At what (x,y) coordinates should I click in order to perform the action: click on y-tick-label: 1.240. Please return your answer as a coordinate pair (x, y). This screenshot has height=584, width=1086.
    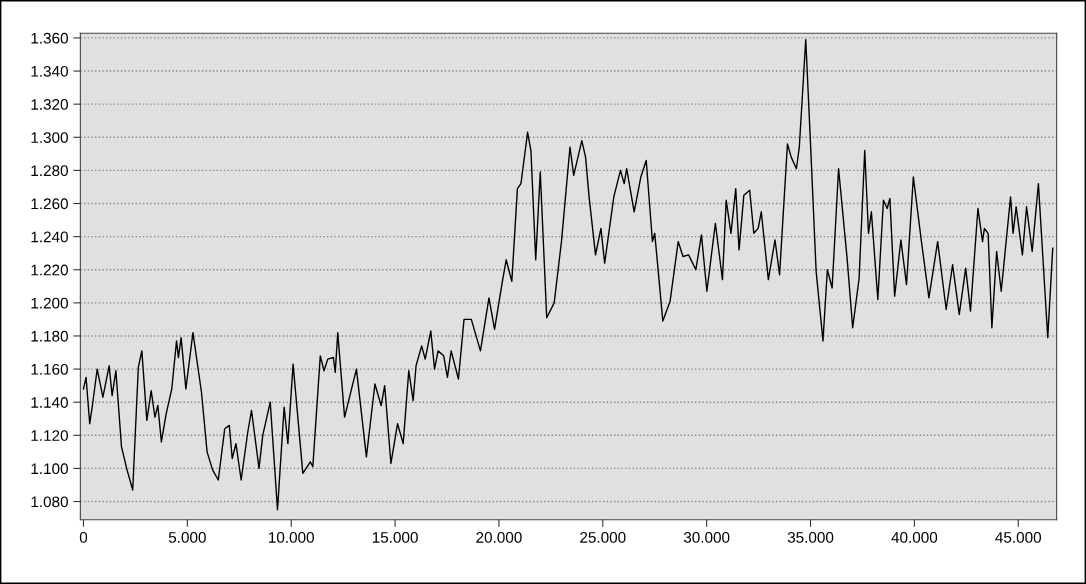
    Looking at the image, I should click on (49, 237).